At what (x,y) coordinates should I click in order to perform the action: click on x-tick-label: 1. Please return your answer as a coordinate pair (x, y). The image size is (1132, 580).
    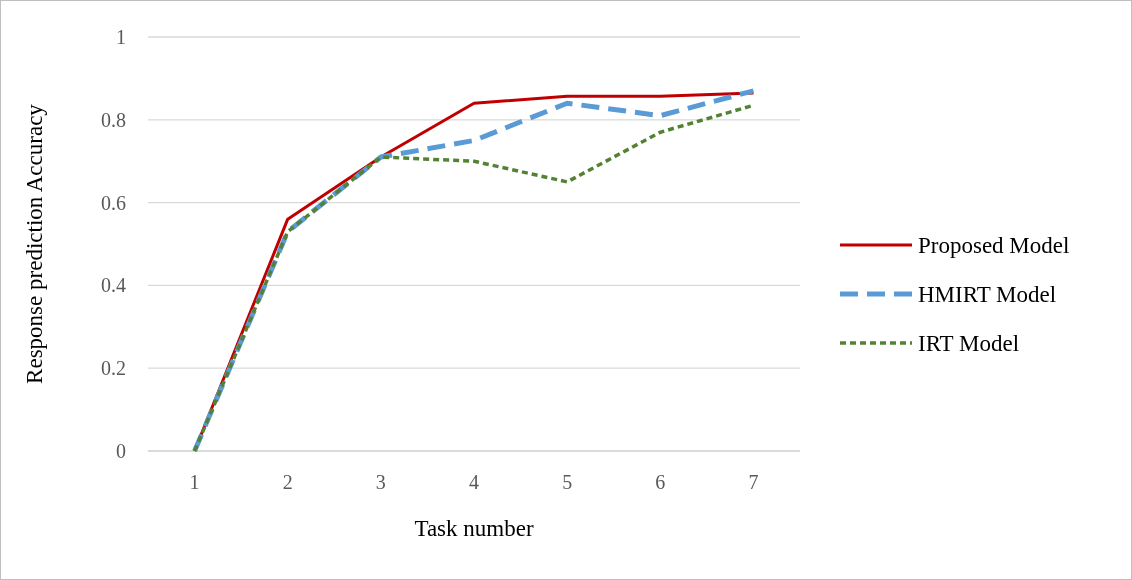
    Looking at the image, I should click on (194, 482).